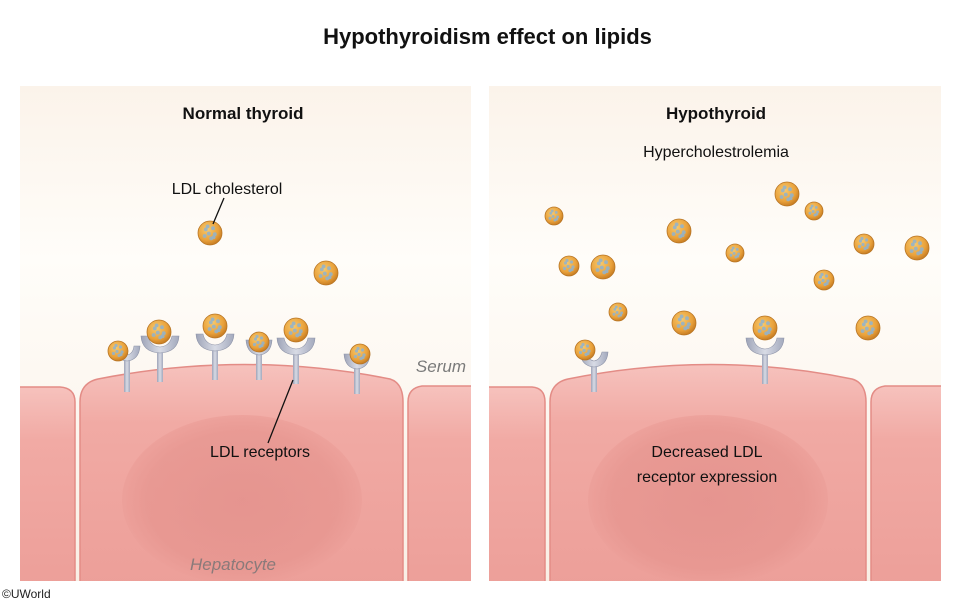 The image size is (975, 602). Describe the element at coordinates (227, 189) in the screenshot. I see `ldl-cholesterol-label: LDL cholesterol` at that location.